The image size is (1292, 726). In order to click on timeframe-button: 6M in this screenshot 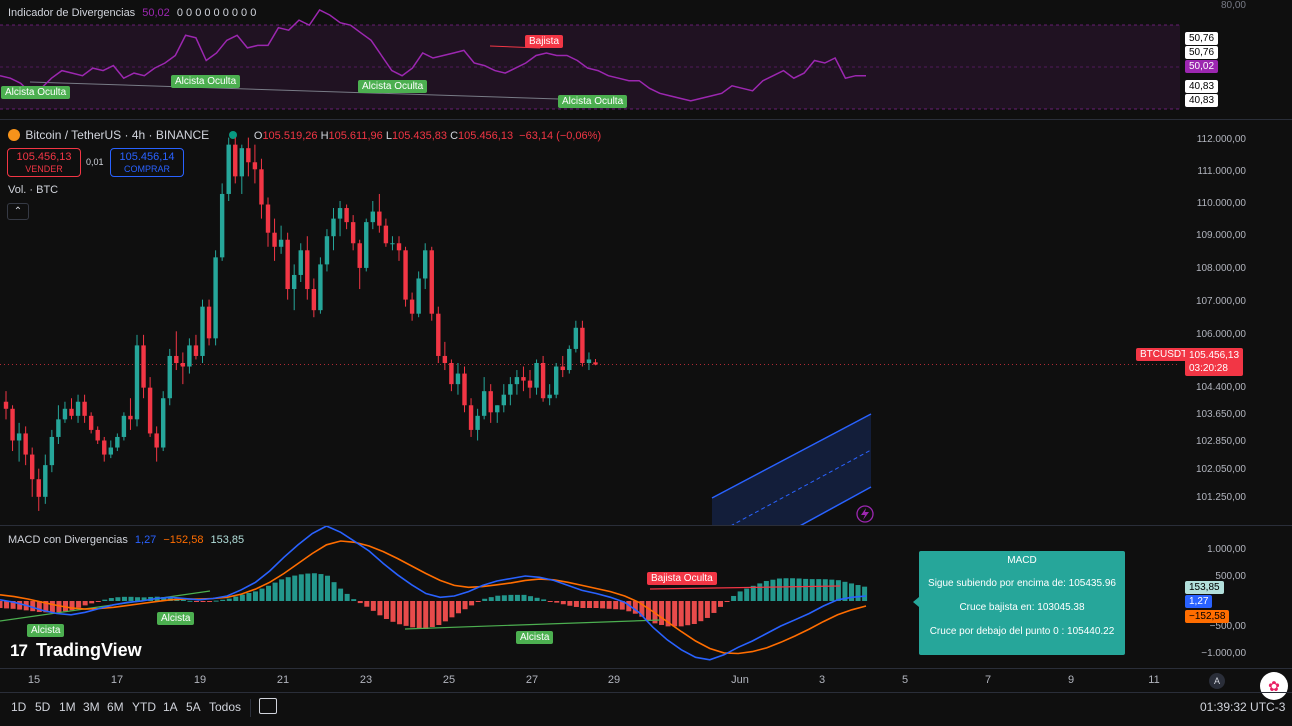, I will do `click(115, 707)`.